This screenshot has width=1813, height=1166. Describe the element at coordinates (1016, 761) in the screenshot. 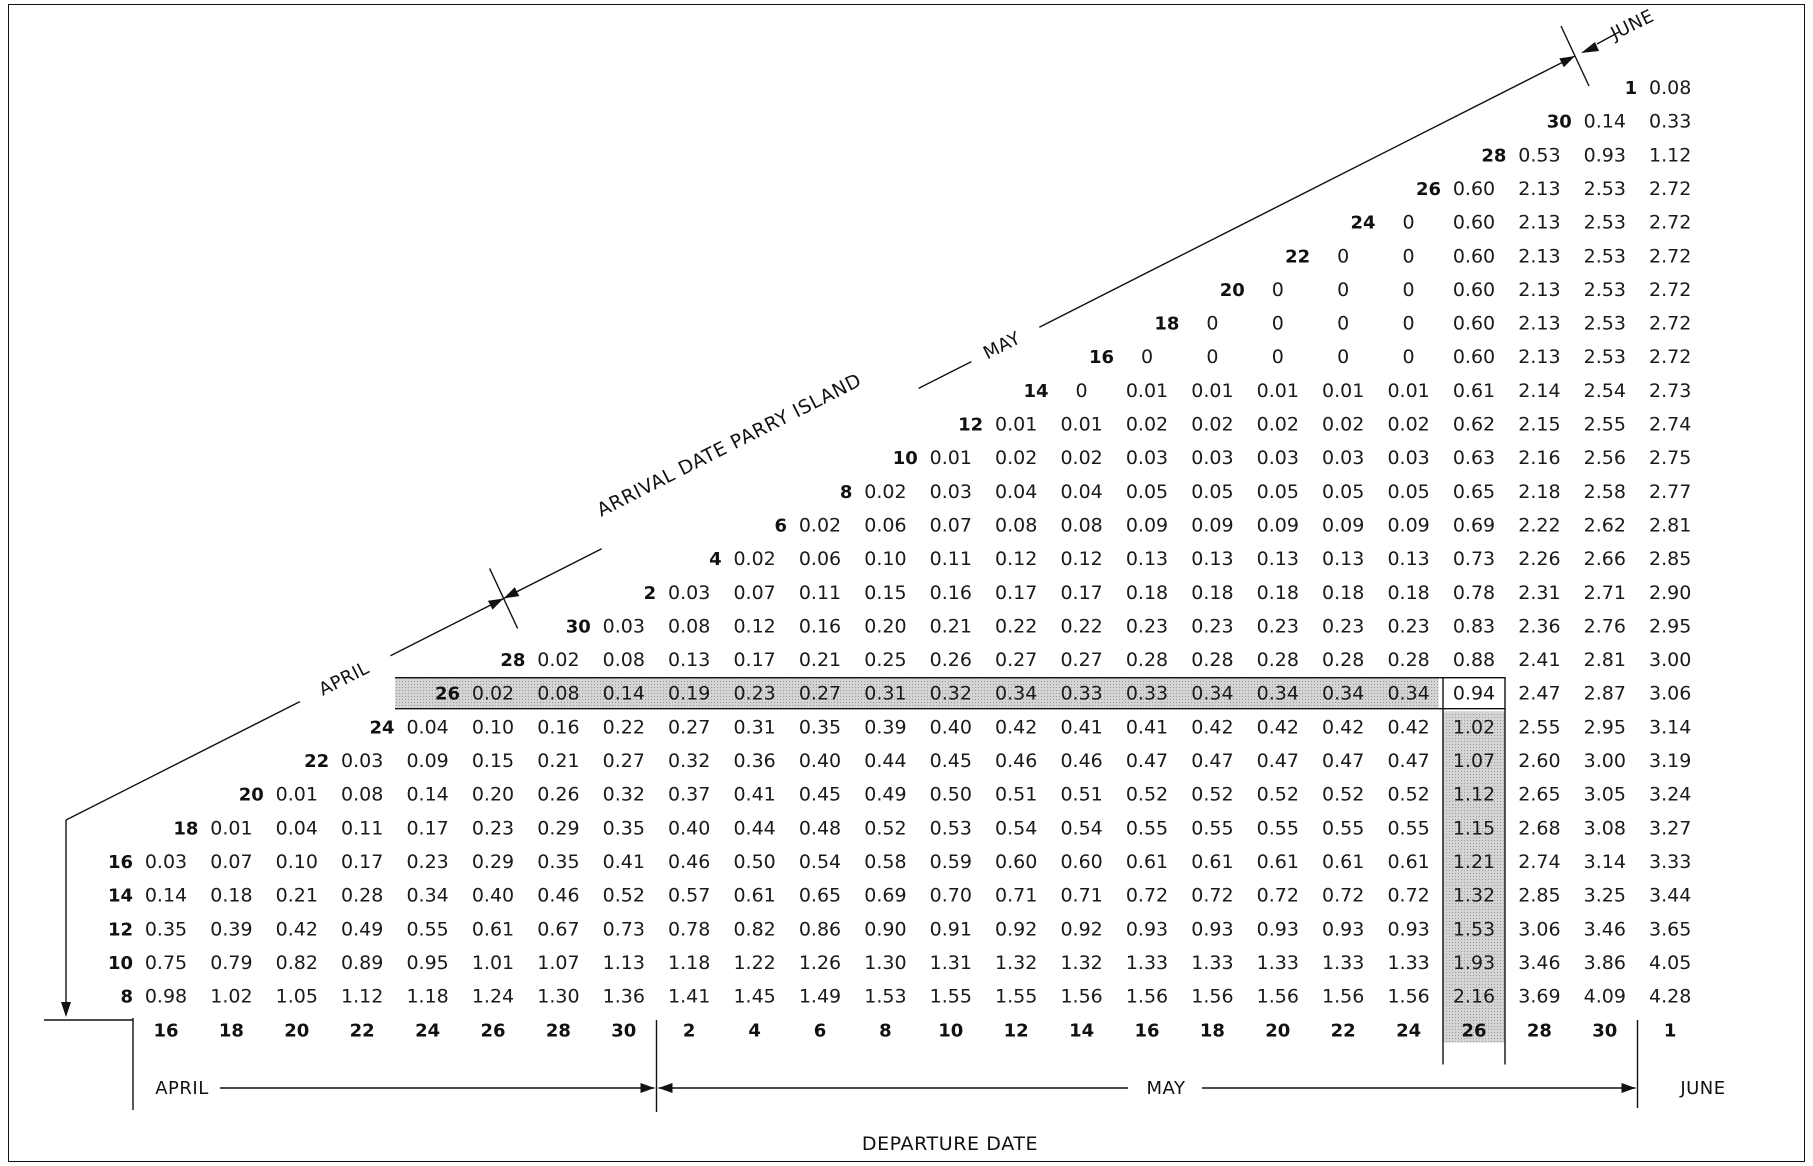

I see `table-cell: 0.46` at that location.